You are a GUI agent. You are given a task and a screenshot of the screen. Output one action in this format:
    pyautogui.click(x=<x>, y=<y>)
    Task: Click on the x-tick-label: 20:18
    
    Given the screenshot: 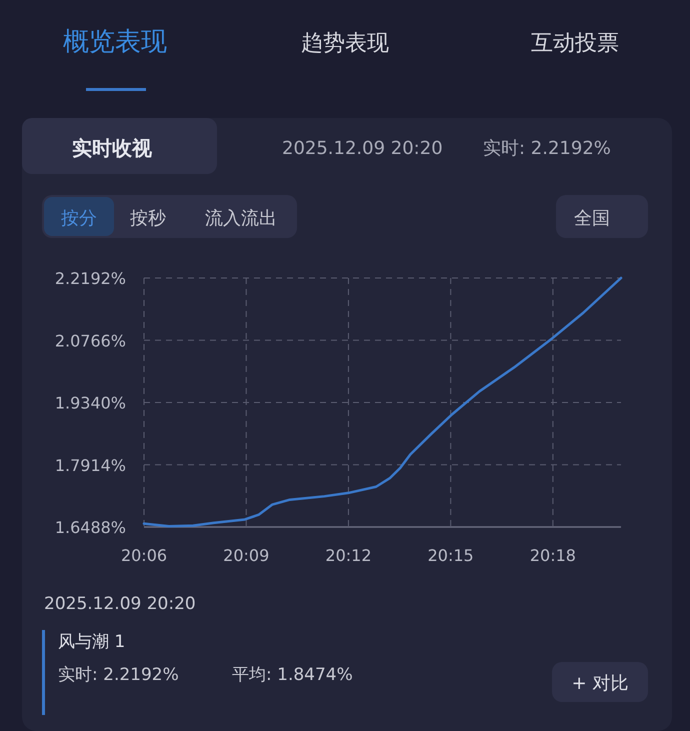 What is the action you would take?
    pyautogui.click(x=553, y=555)
    